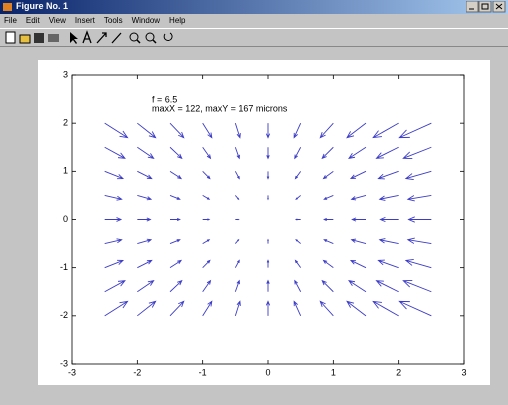 The height and width of the screenshot is (405, 508). I want to click on menu-item: Edit, so click(32, 20).